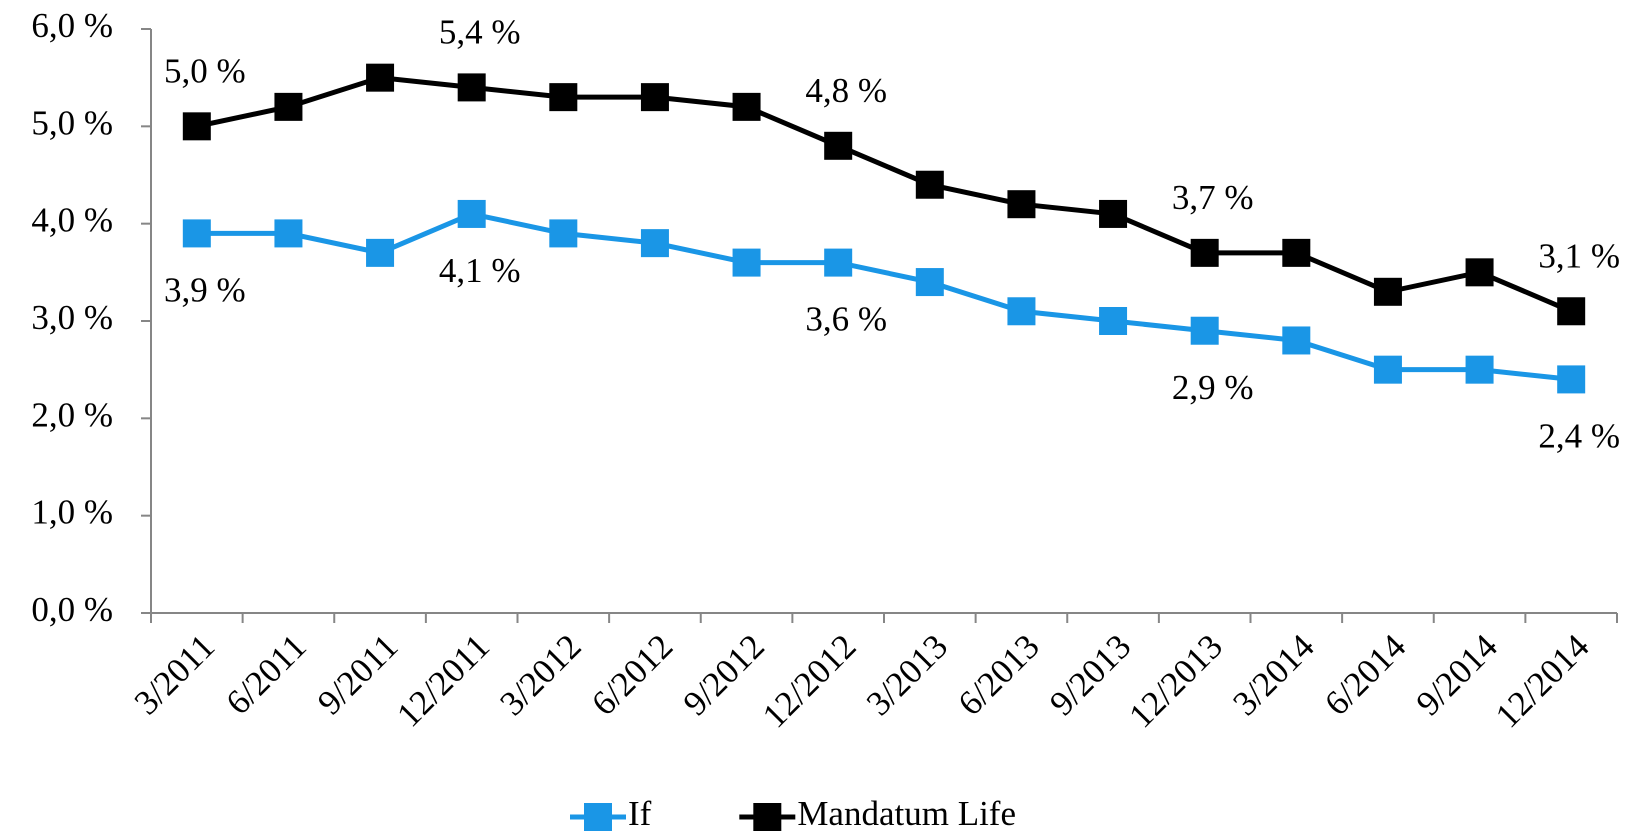 The height and width of the screenshot is (840, 1633). What do you see at coordinates (174, 674) in the screenshot?
I see `x-tick-label: 3/2011` at bounding box center [174, 674].